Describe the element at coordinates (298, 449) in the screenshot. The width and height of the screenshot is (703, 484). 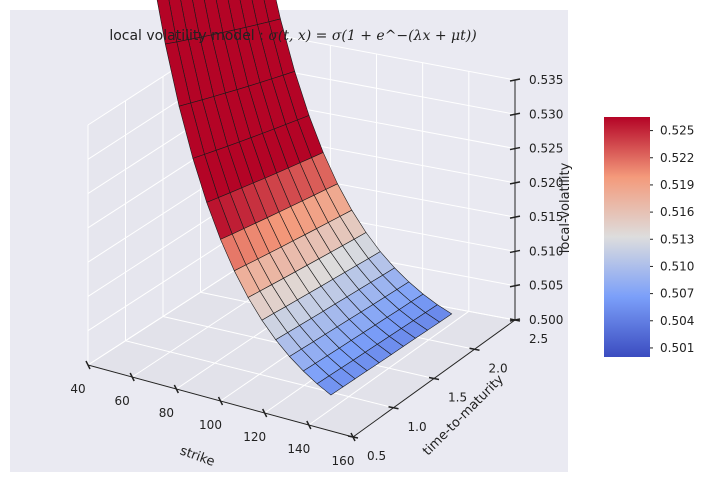
I see `x-tick-label: 140` at that location.